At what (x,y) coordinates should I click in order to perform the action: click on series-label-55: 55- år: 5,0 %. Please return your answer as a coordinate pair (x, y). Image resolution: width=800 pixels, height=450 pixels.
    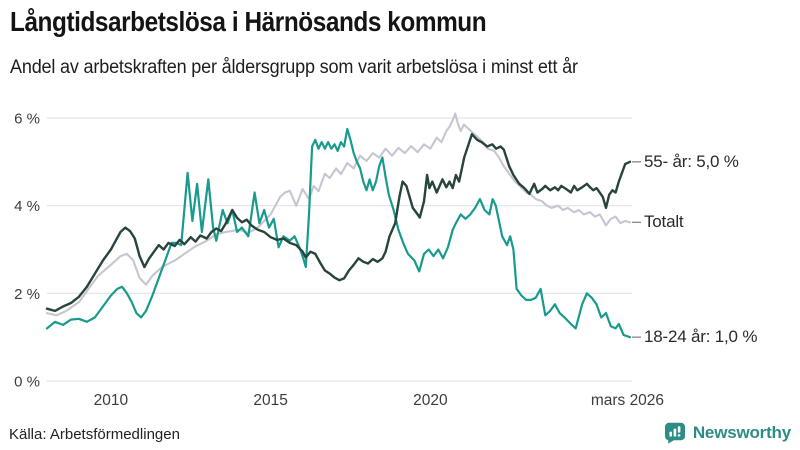
    Looking at the image, I should click on (691, 161).